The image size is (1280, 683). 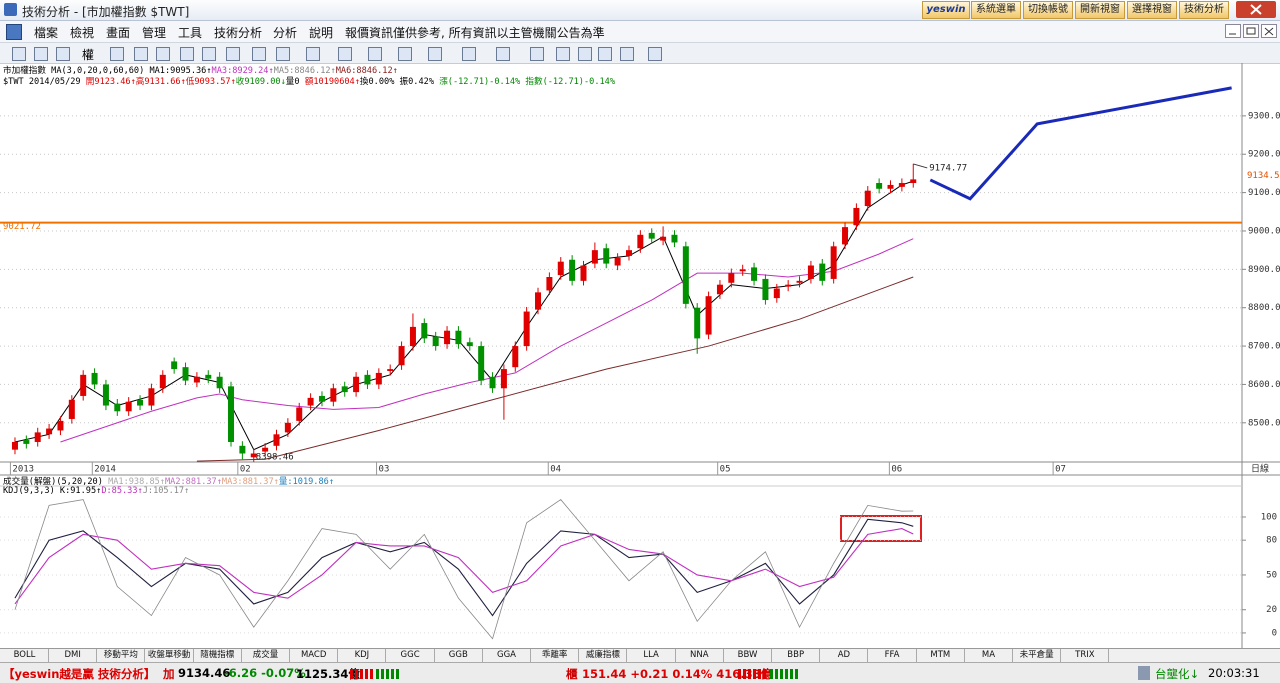 I want to click on x-tick-label: 07, so click(x=1060, y=470).